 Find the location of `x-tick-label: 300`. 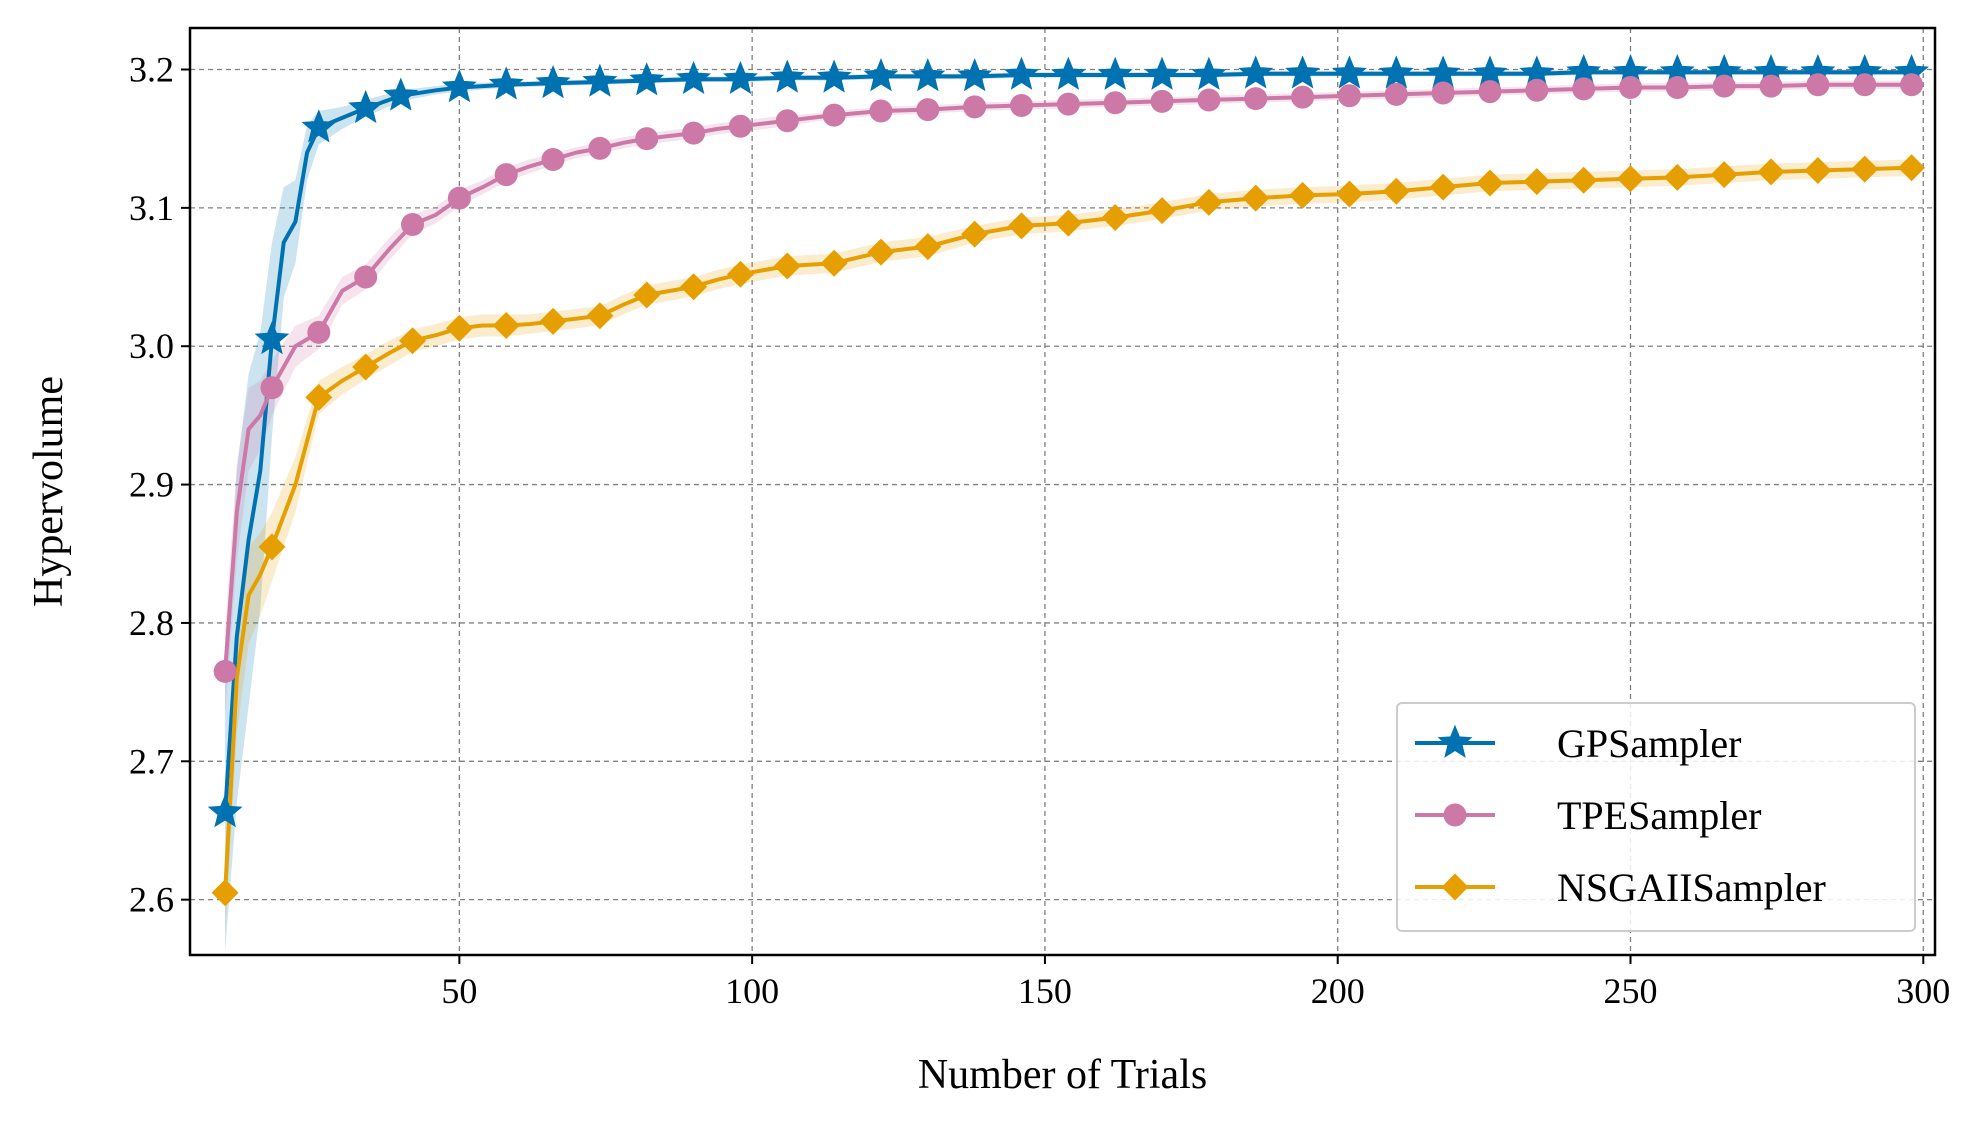

x-tick-label: 300 is located at coordinates (1923, 991).